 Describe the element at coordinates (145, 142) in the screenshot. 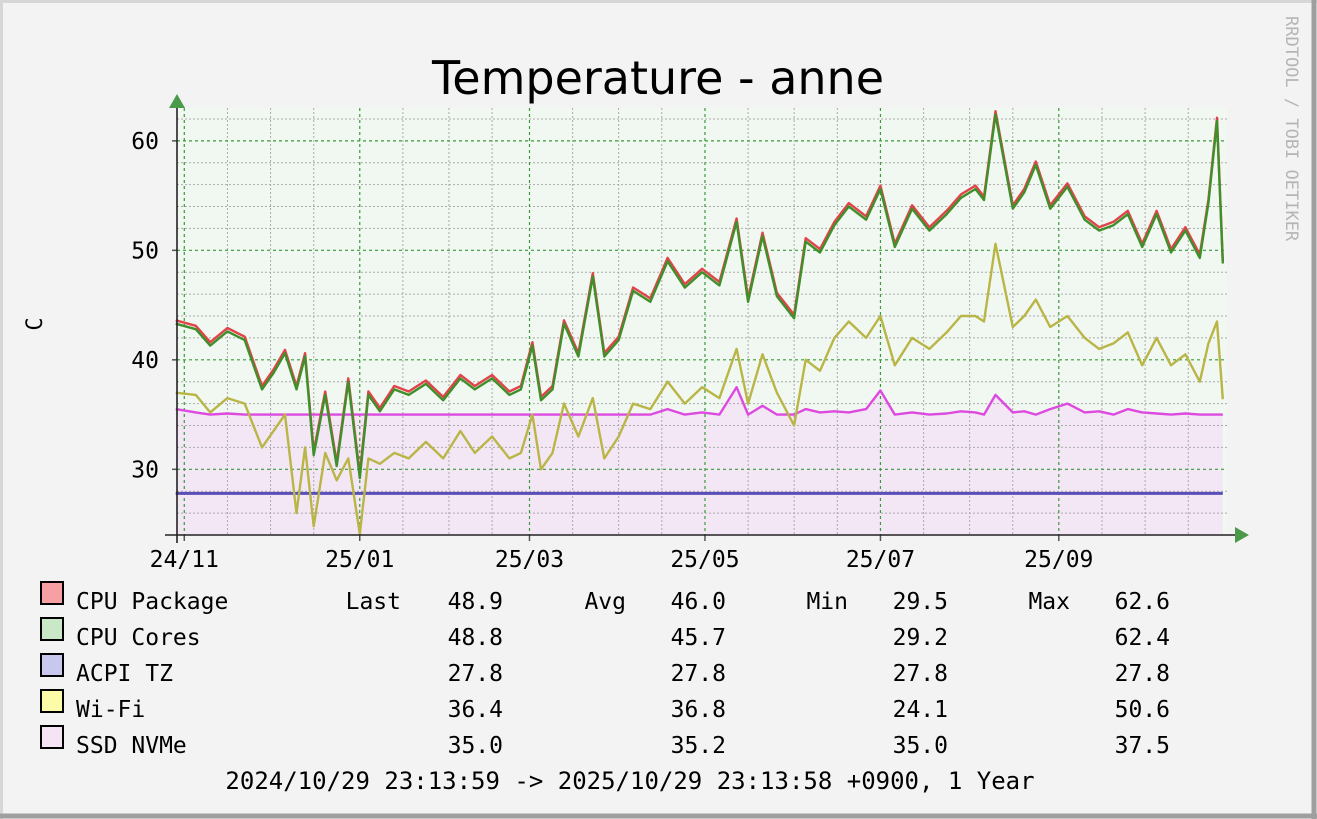

I see `y-tick-label: 60` at that location.